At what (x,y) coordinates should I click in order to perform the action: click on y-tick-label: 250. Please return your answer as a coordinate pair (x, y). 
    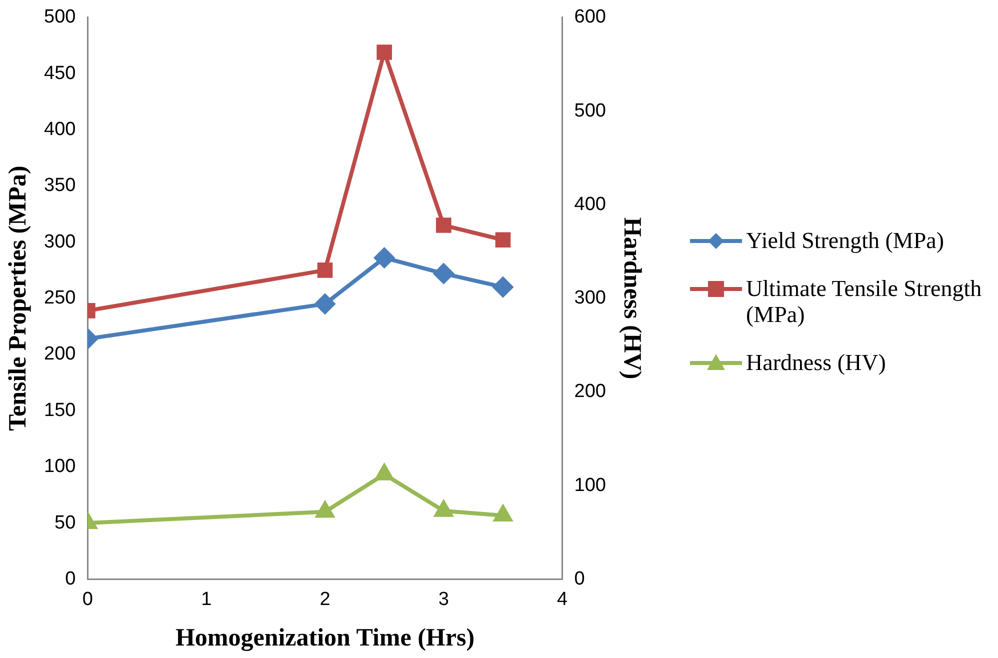
    Looking at the image, I should click on (60, 298).